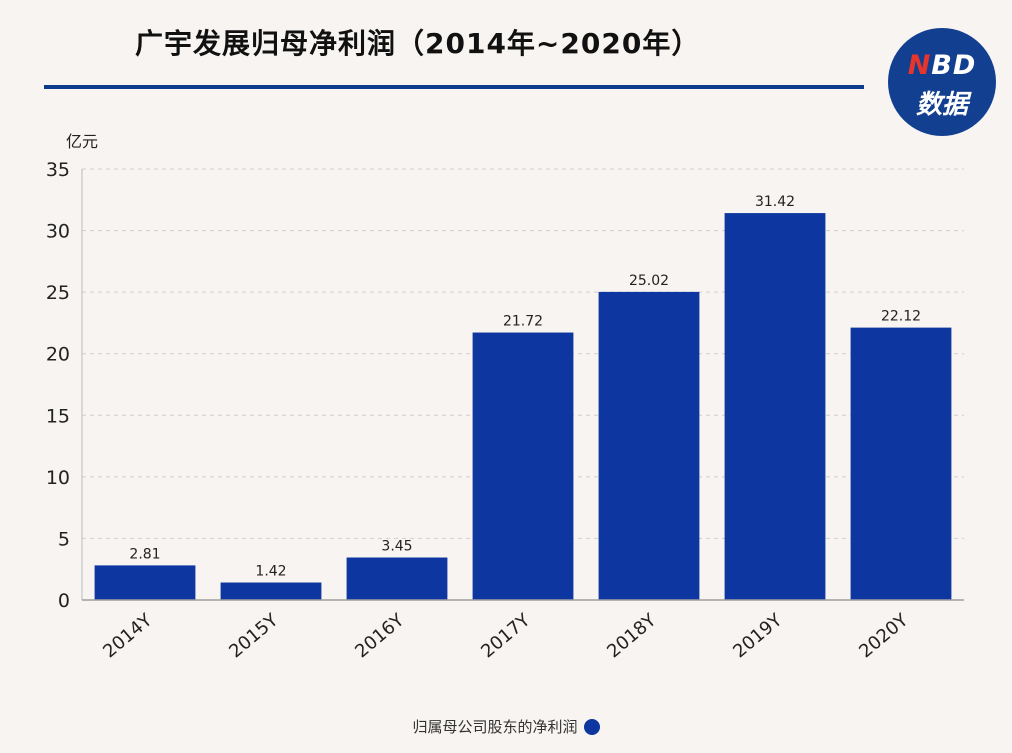 The width and height of the screenshot is (1012, 753). I want to click on legend: 归属母公司股东的净利润, so click(506, 726).